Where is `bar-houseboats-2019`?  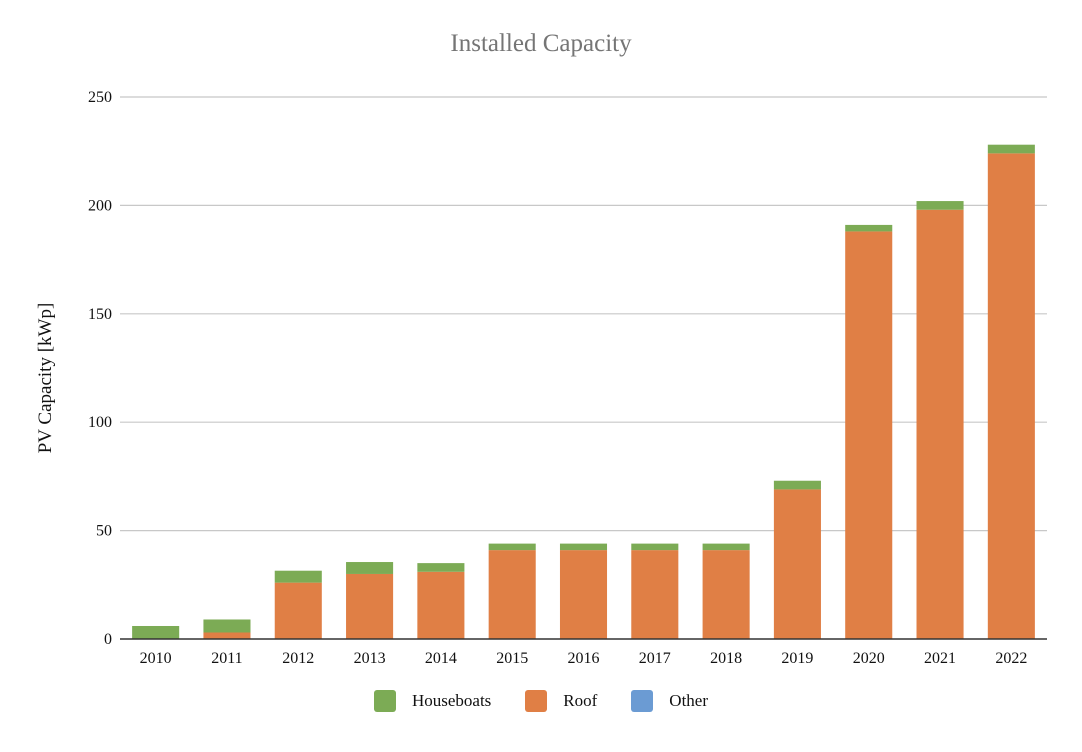
bar-houseboats-2019 is located at coordinates (797, 485).